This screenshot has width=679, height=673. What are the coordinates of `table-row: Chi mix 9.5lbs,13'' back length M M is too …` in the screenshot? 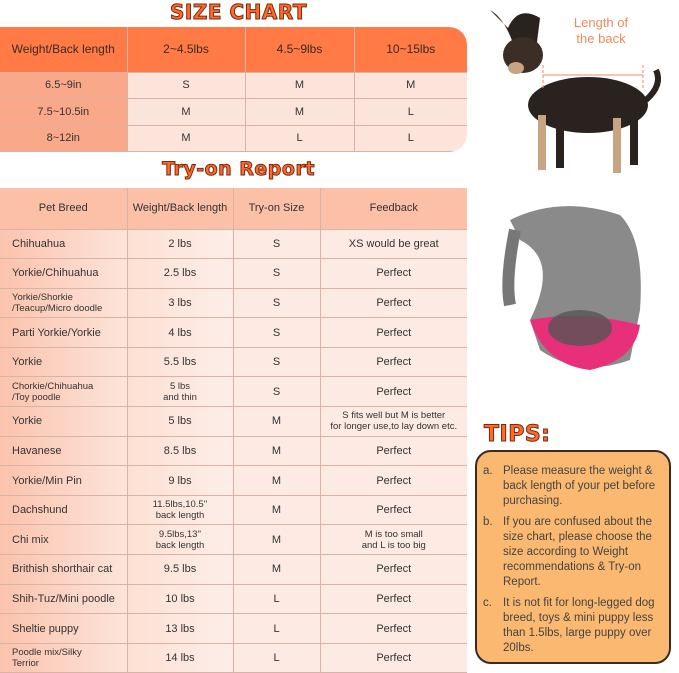 It's located at (233, 540).